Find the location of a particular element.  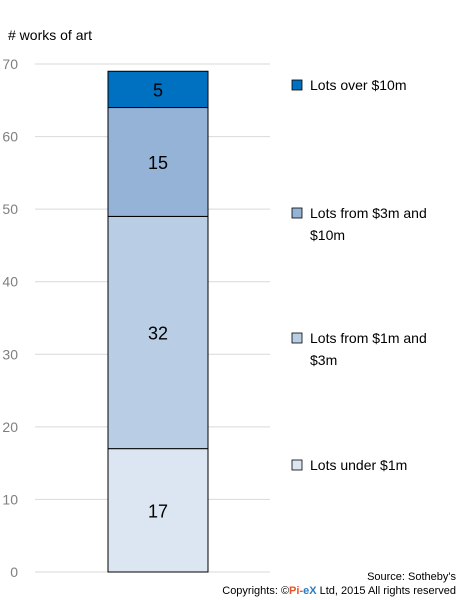

y-tick-label: 20 is located at coordinates (10, 427).